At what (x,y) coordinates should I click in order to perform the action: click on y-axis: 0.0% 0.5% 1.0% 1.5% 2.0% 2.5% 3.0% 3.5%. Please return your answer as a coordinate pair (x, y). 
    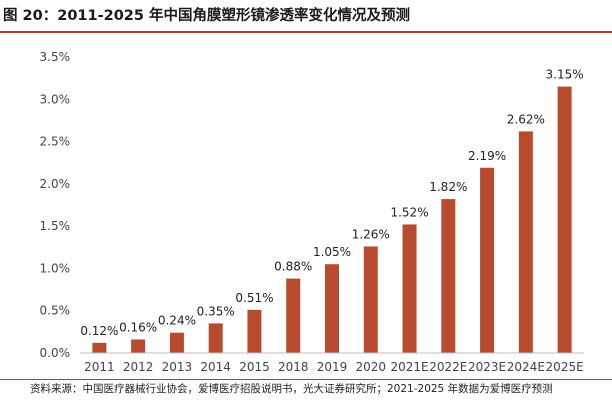
    Looking at the image, I should click on (55, 205).